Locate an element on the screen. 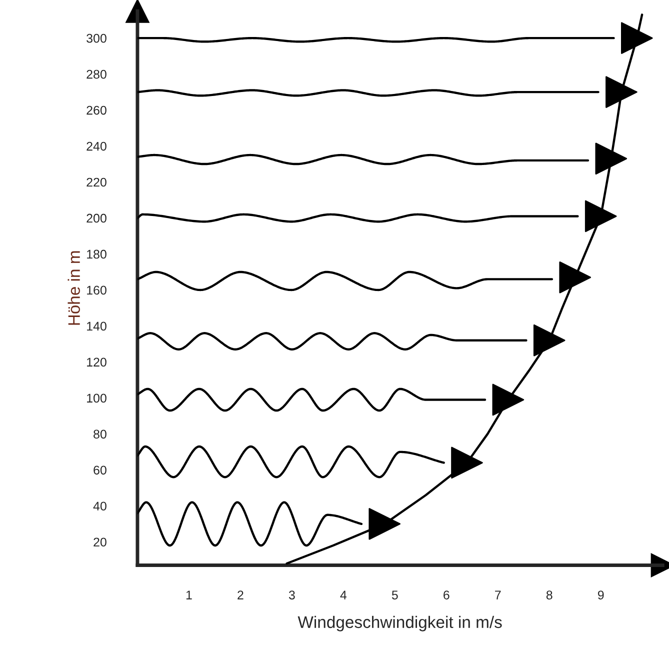 The height and width of the screenshot is (652, 669). y-tick-label: 120 is located at coordinates (96, 362).